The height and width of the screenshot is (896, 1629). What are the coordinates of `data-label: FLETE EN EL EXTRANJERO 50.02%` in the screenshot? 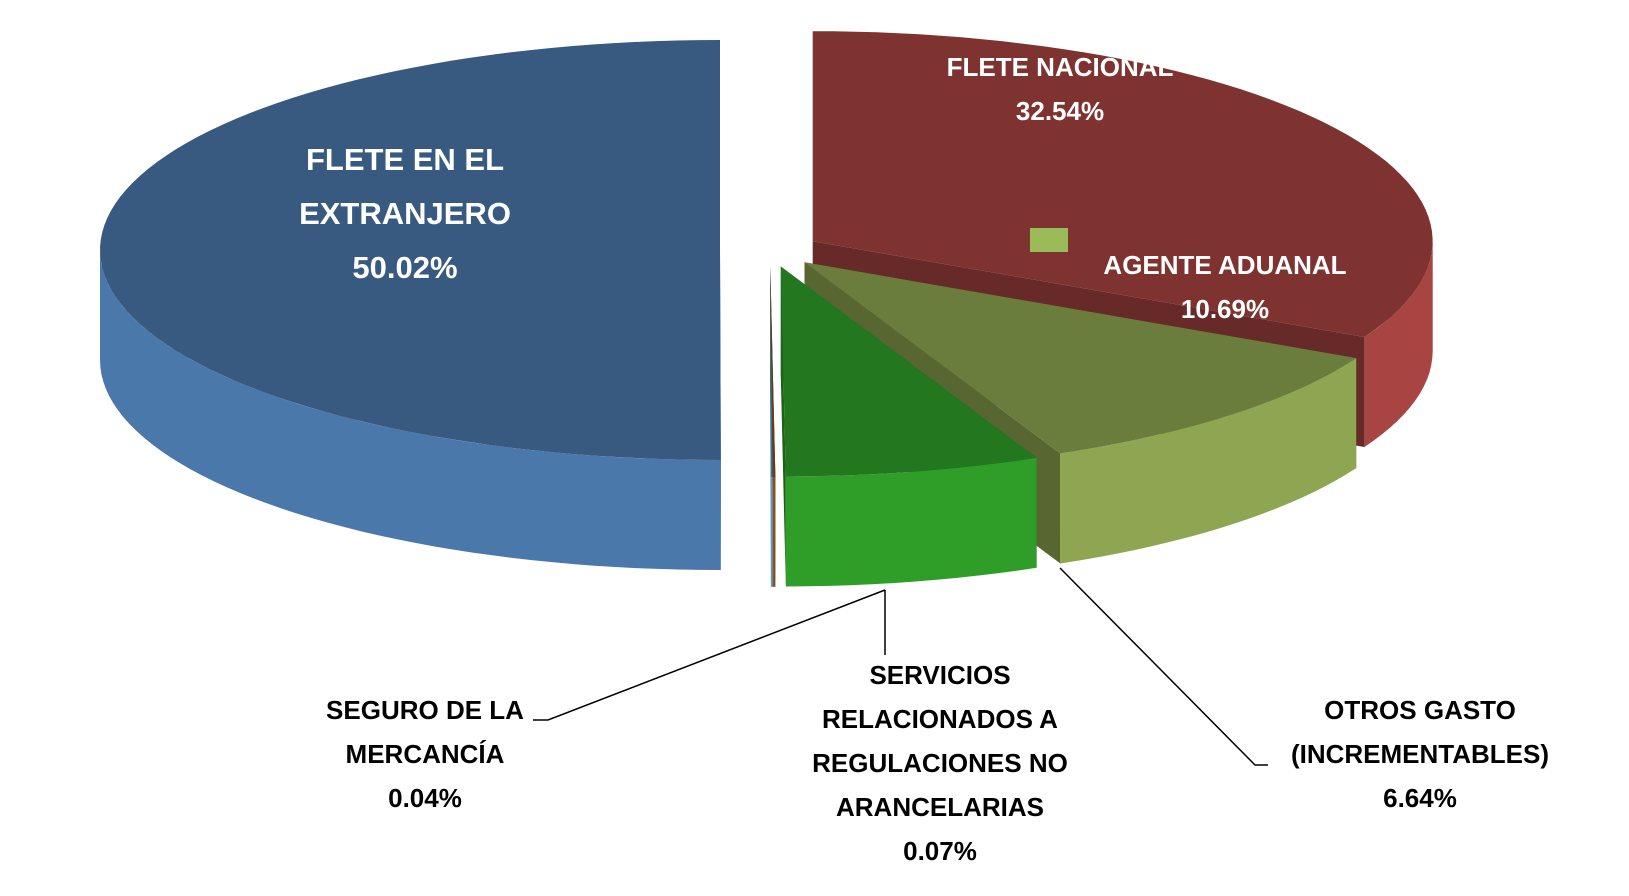 It's located at (405, 214).